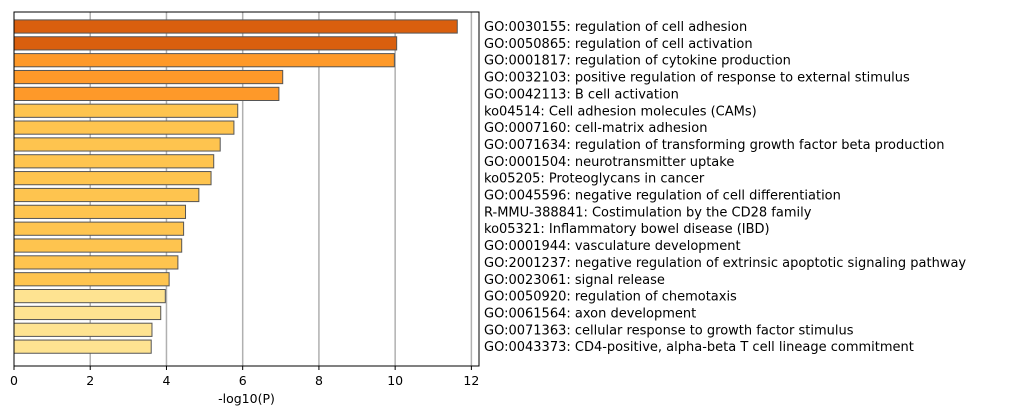 This screenshot has height=417, width=1010. What do you see at coordinates (14, 380) in the screenshot?
I see `x-tick-label: 0` at bounding box center [14, 380].